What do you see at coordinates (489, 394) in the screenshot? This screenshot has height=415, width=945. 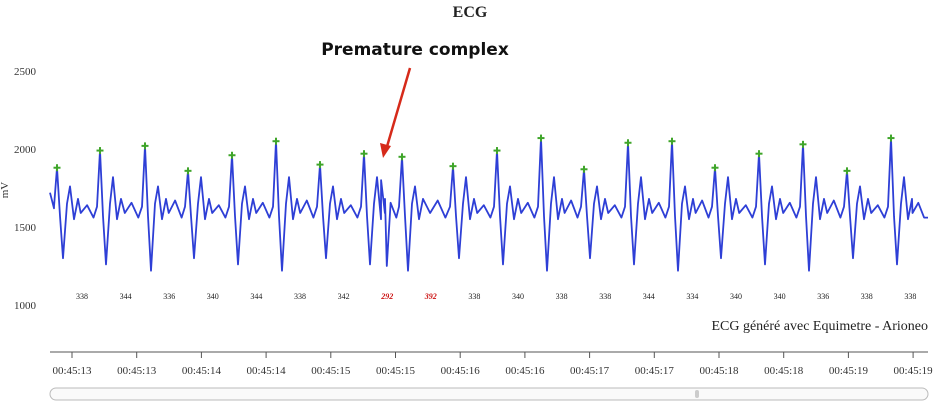 I see `time-scrollbar` at bounding box center [489, 394].